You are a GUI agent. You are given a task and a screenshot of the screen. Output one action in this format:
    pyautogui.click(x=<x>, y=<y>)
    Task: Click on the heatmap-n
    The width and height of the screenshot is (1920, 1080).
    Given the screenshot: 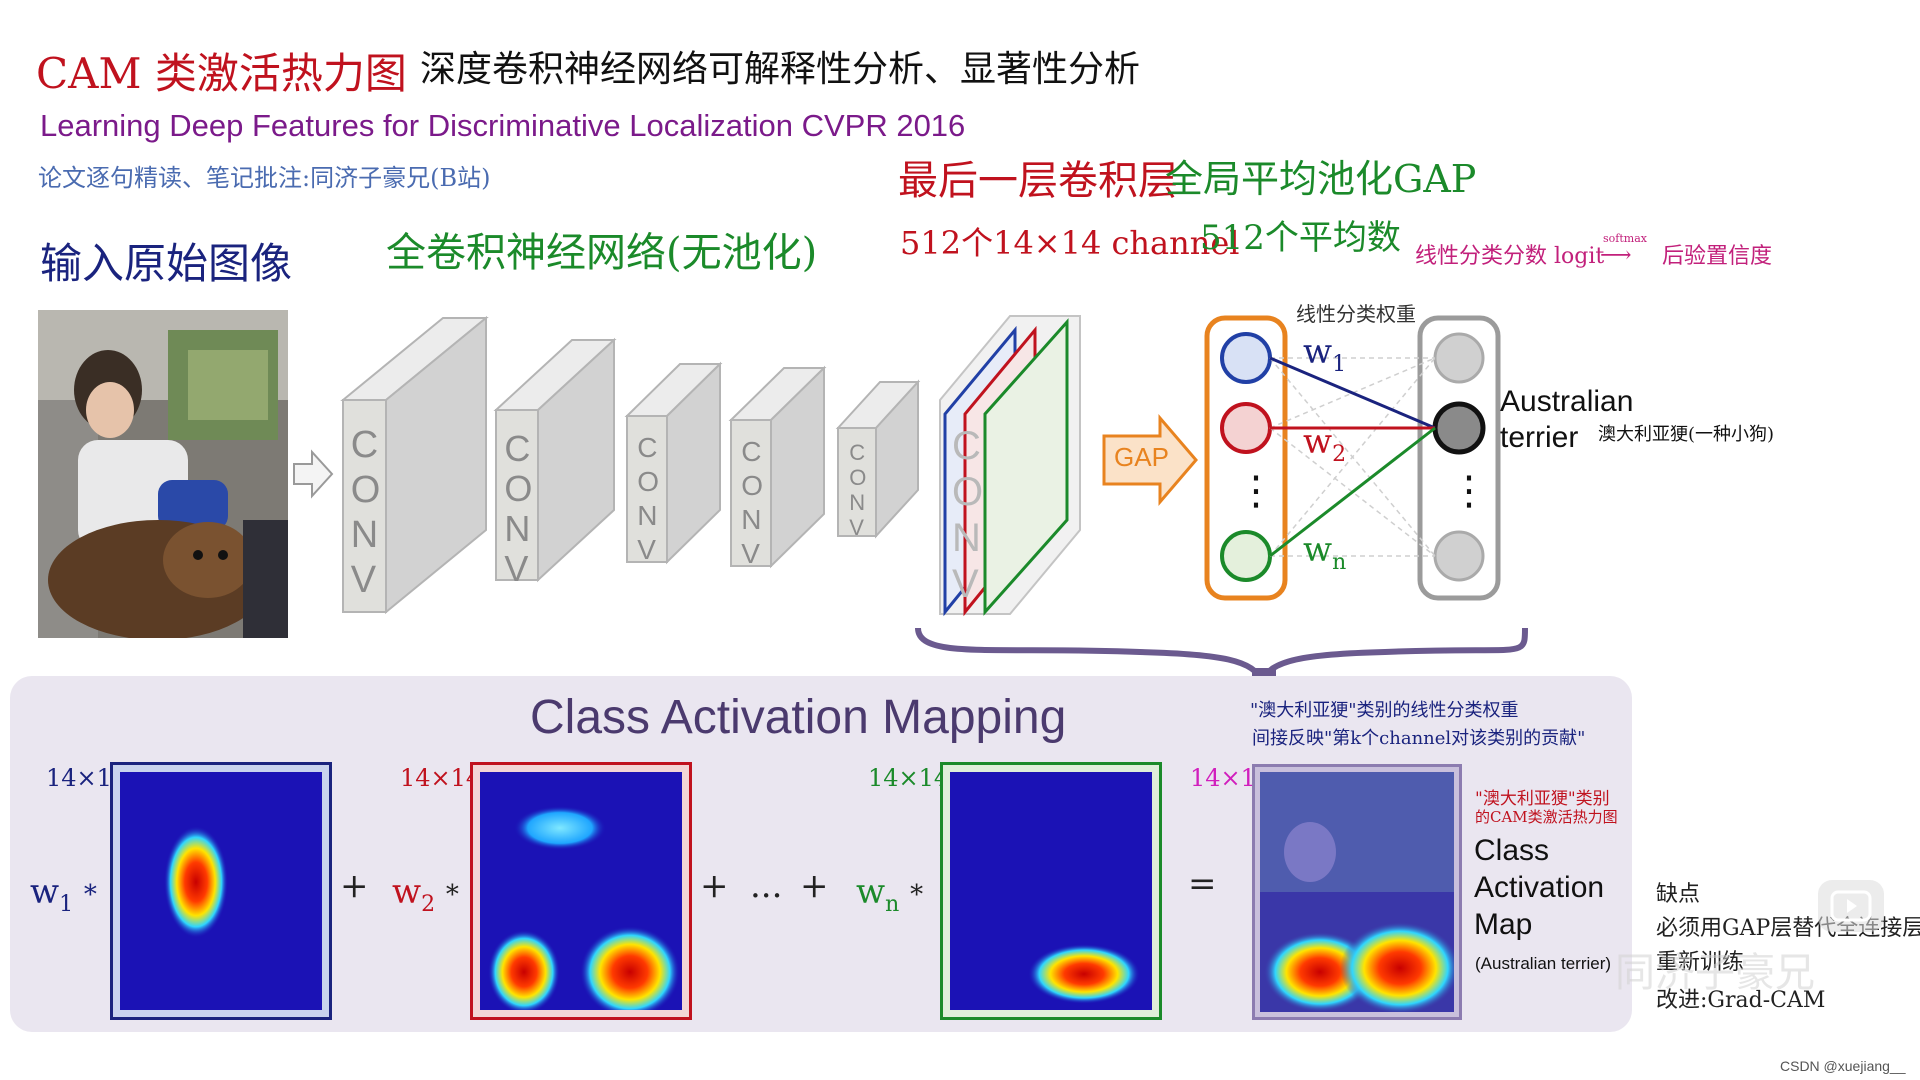 What is the action you would take?
    pyautogui.click(x=1051, y=891)
    